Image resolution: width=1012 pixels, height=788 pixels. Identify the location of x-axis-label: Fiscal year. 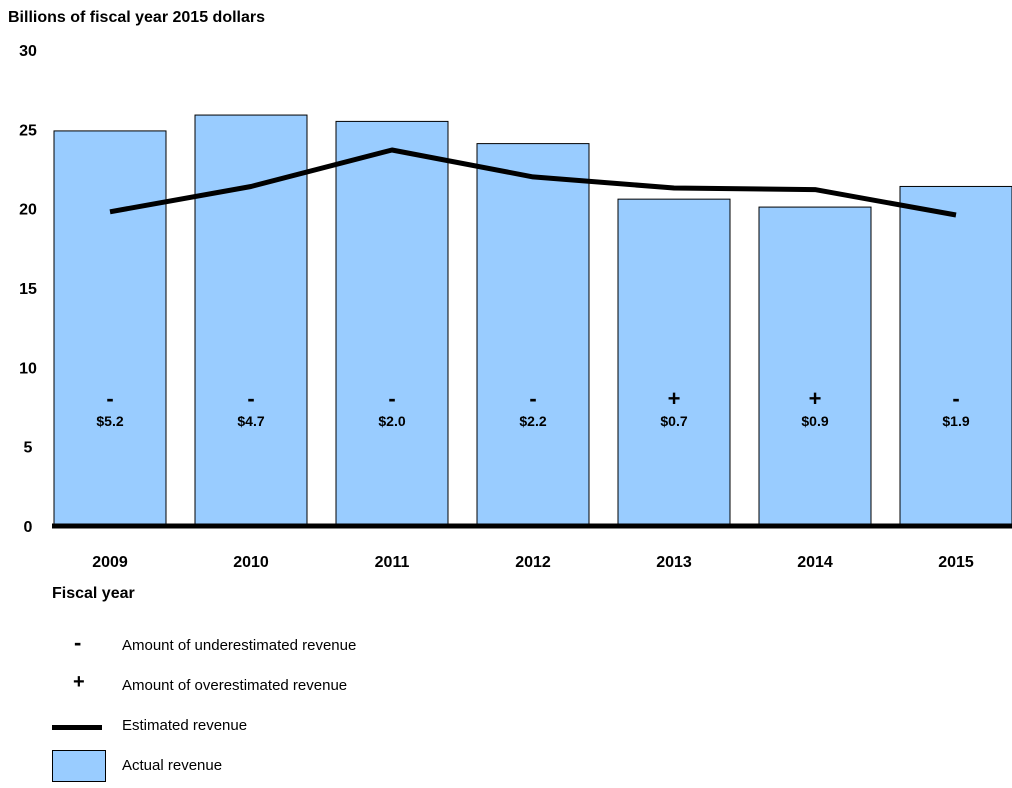
(93, 593).